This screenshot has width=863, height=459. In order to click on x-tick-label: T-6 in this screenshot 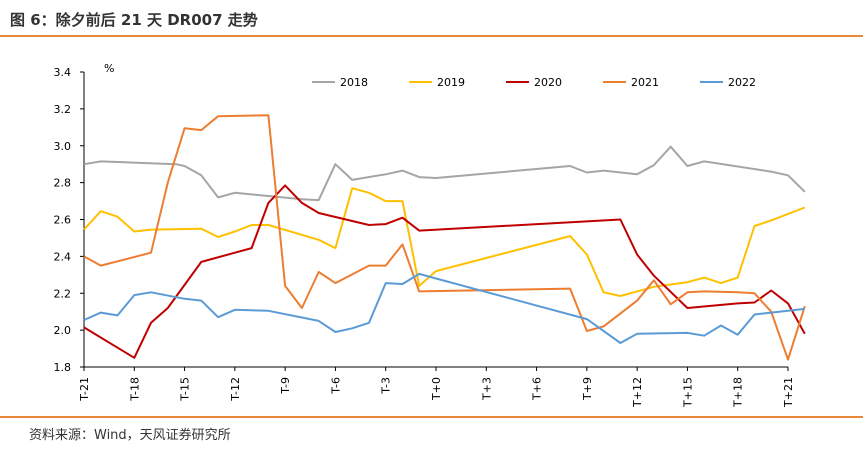, I will do `click(335, 386)`.